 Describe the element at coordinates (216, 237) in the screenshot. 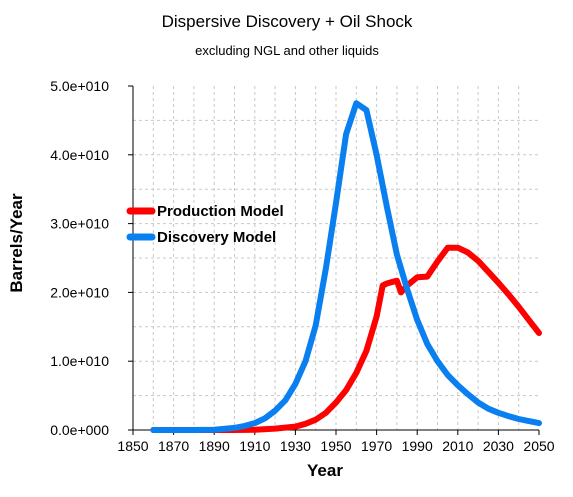

I see `legend-label-discovery-model: Discovery Model` at that location.